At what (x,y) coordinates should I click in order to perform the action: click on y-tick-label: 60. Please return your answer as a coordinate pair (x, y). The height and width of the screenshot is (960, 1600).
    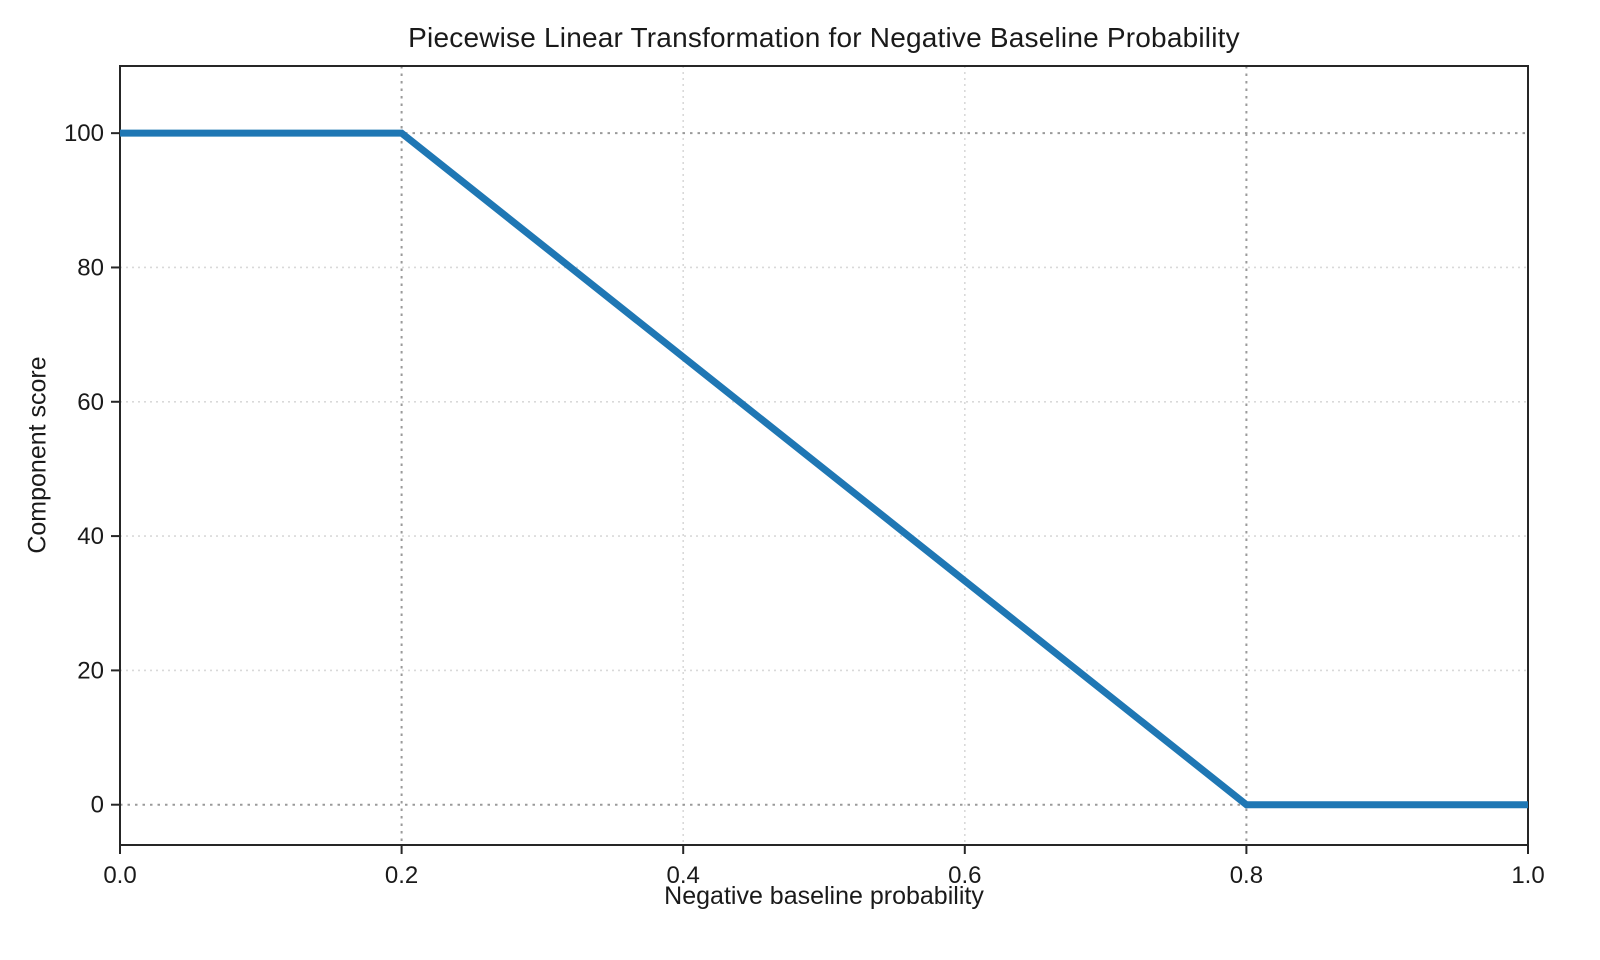
    Looking at the image, I should click on (90, 402).